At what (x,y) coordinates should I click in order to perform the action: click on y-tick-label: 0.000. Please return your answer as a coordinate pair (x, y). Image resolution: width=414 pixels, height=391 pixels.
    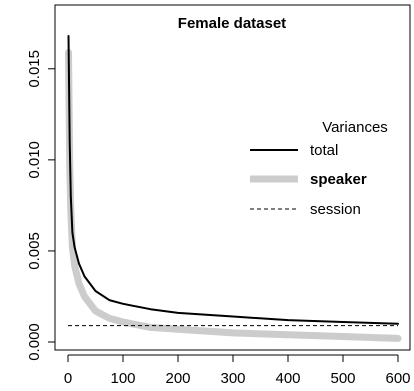
    Looking at the image, I should click on (34, 342).